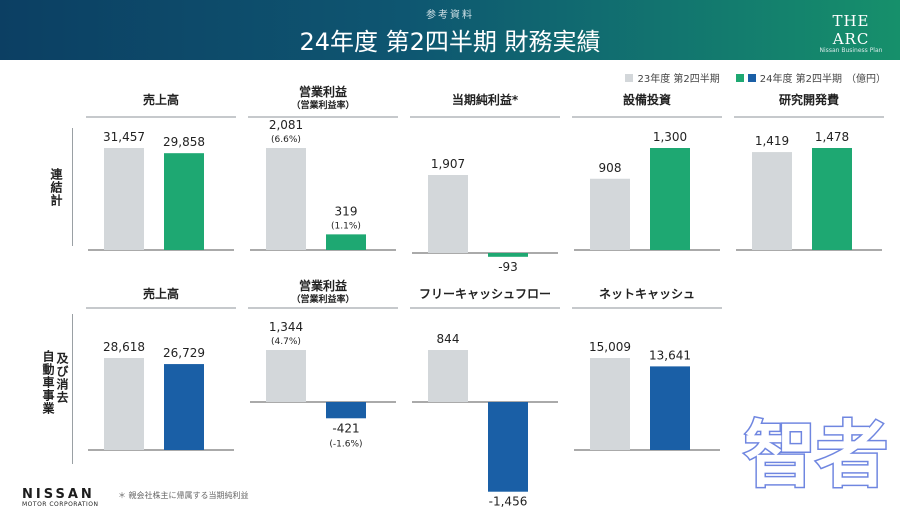 The height and width of the screenshot is (520, 900). What do you see at coordinates (832, 199) in the screenshot?
I see `consolidated-rnd-bar-fy24` at bounding box center [832, 199].